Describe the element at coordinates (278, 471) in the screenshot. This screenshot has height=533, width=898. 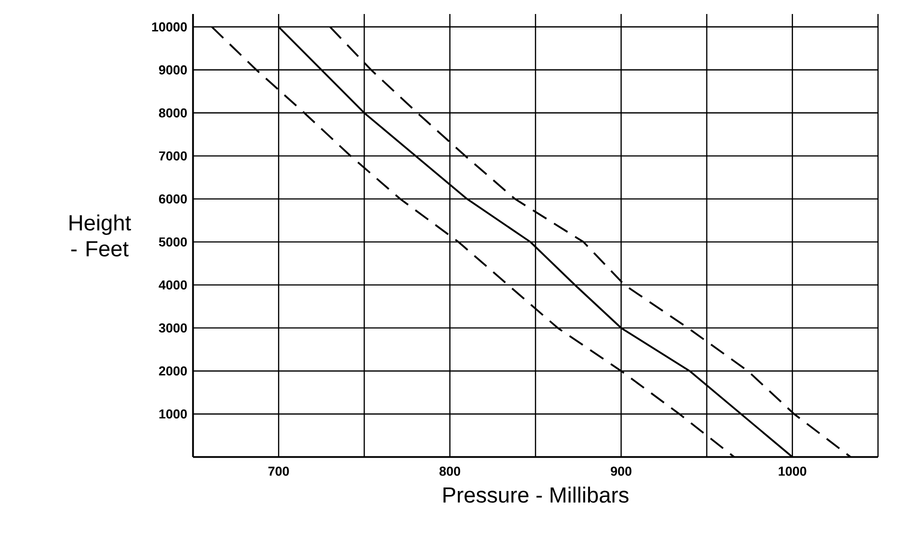
I see `x-tick-label: 700` at that location.